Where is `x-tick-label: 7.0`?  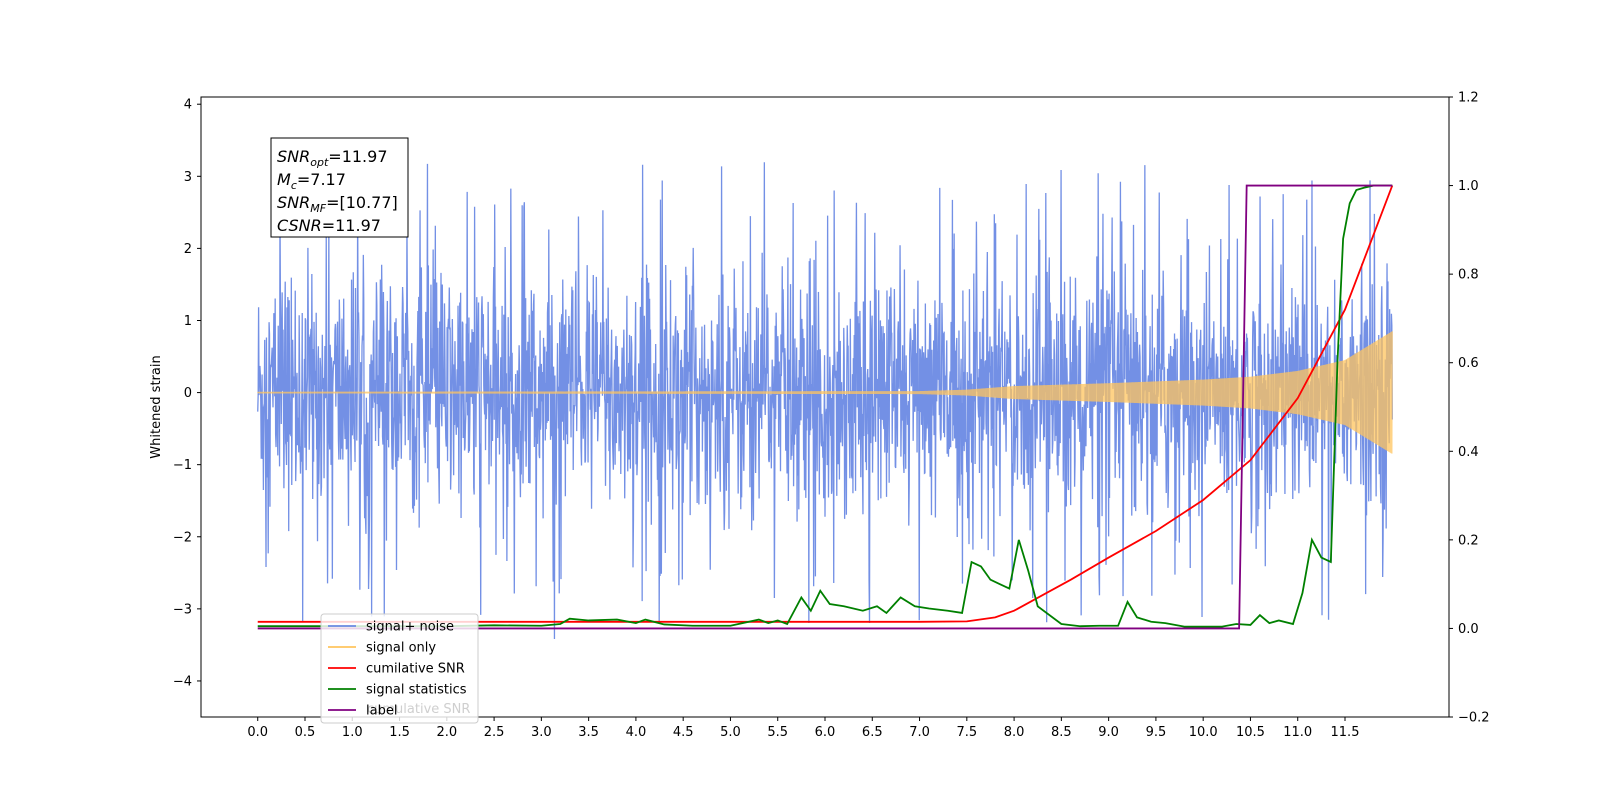 x-tick-label: 7.0 is located at coordinates (919, 732).